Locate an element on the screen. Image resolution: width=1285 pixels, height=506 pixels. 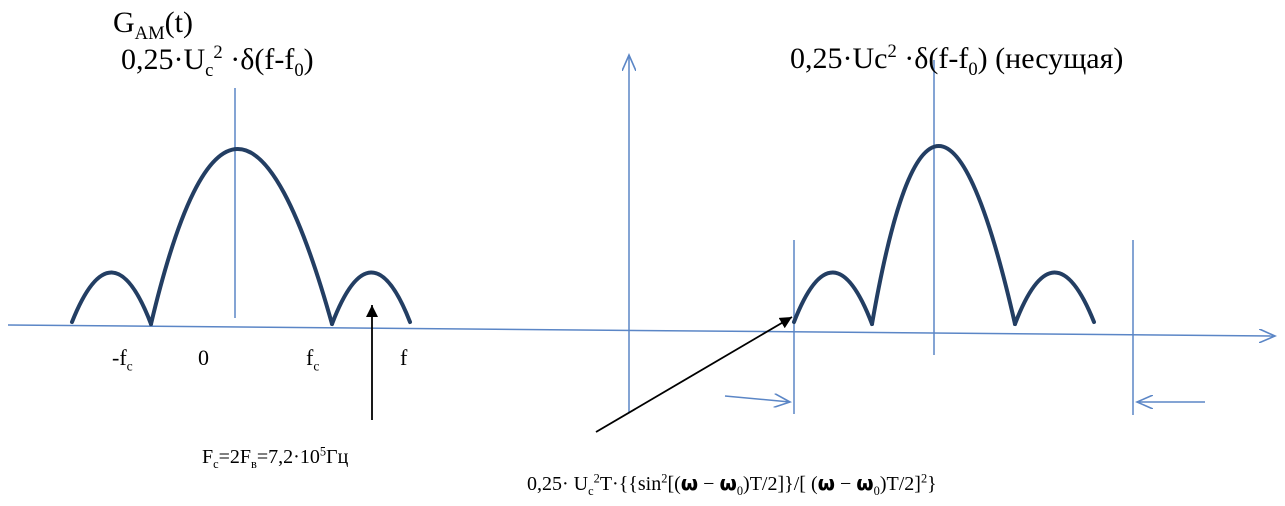
band-arrow-left is located at coordinates (757, 399).